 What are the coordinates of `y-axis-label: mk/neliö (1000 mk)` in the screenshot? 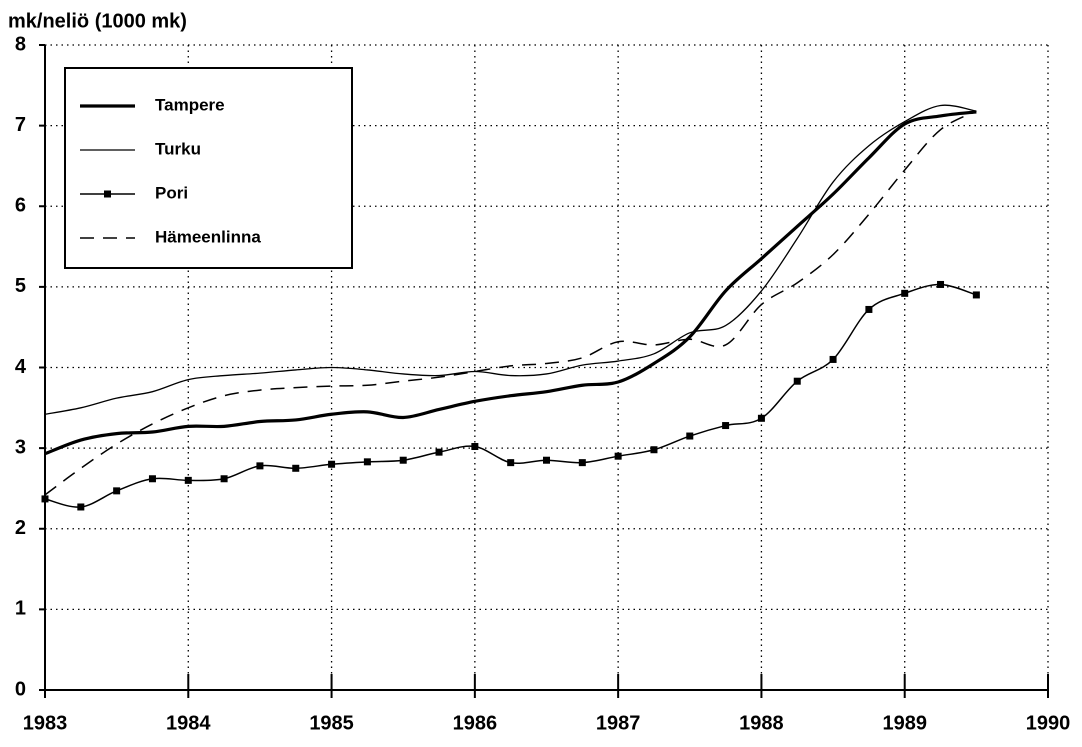 It's located at (97, 21).